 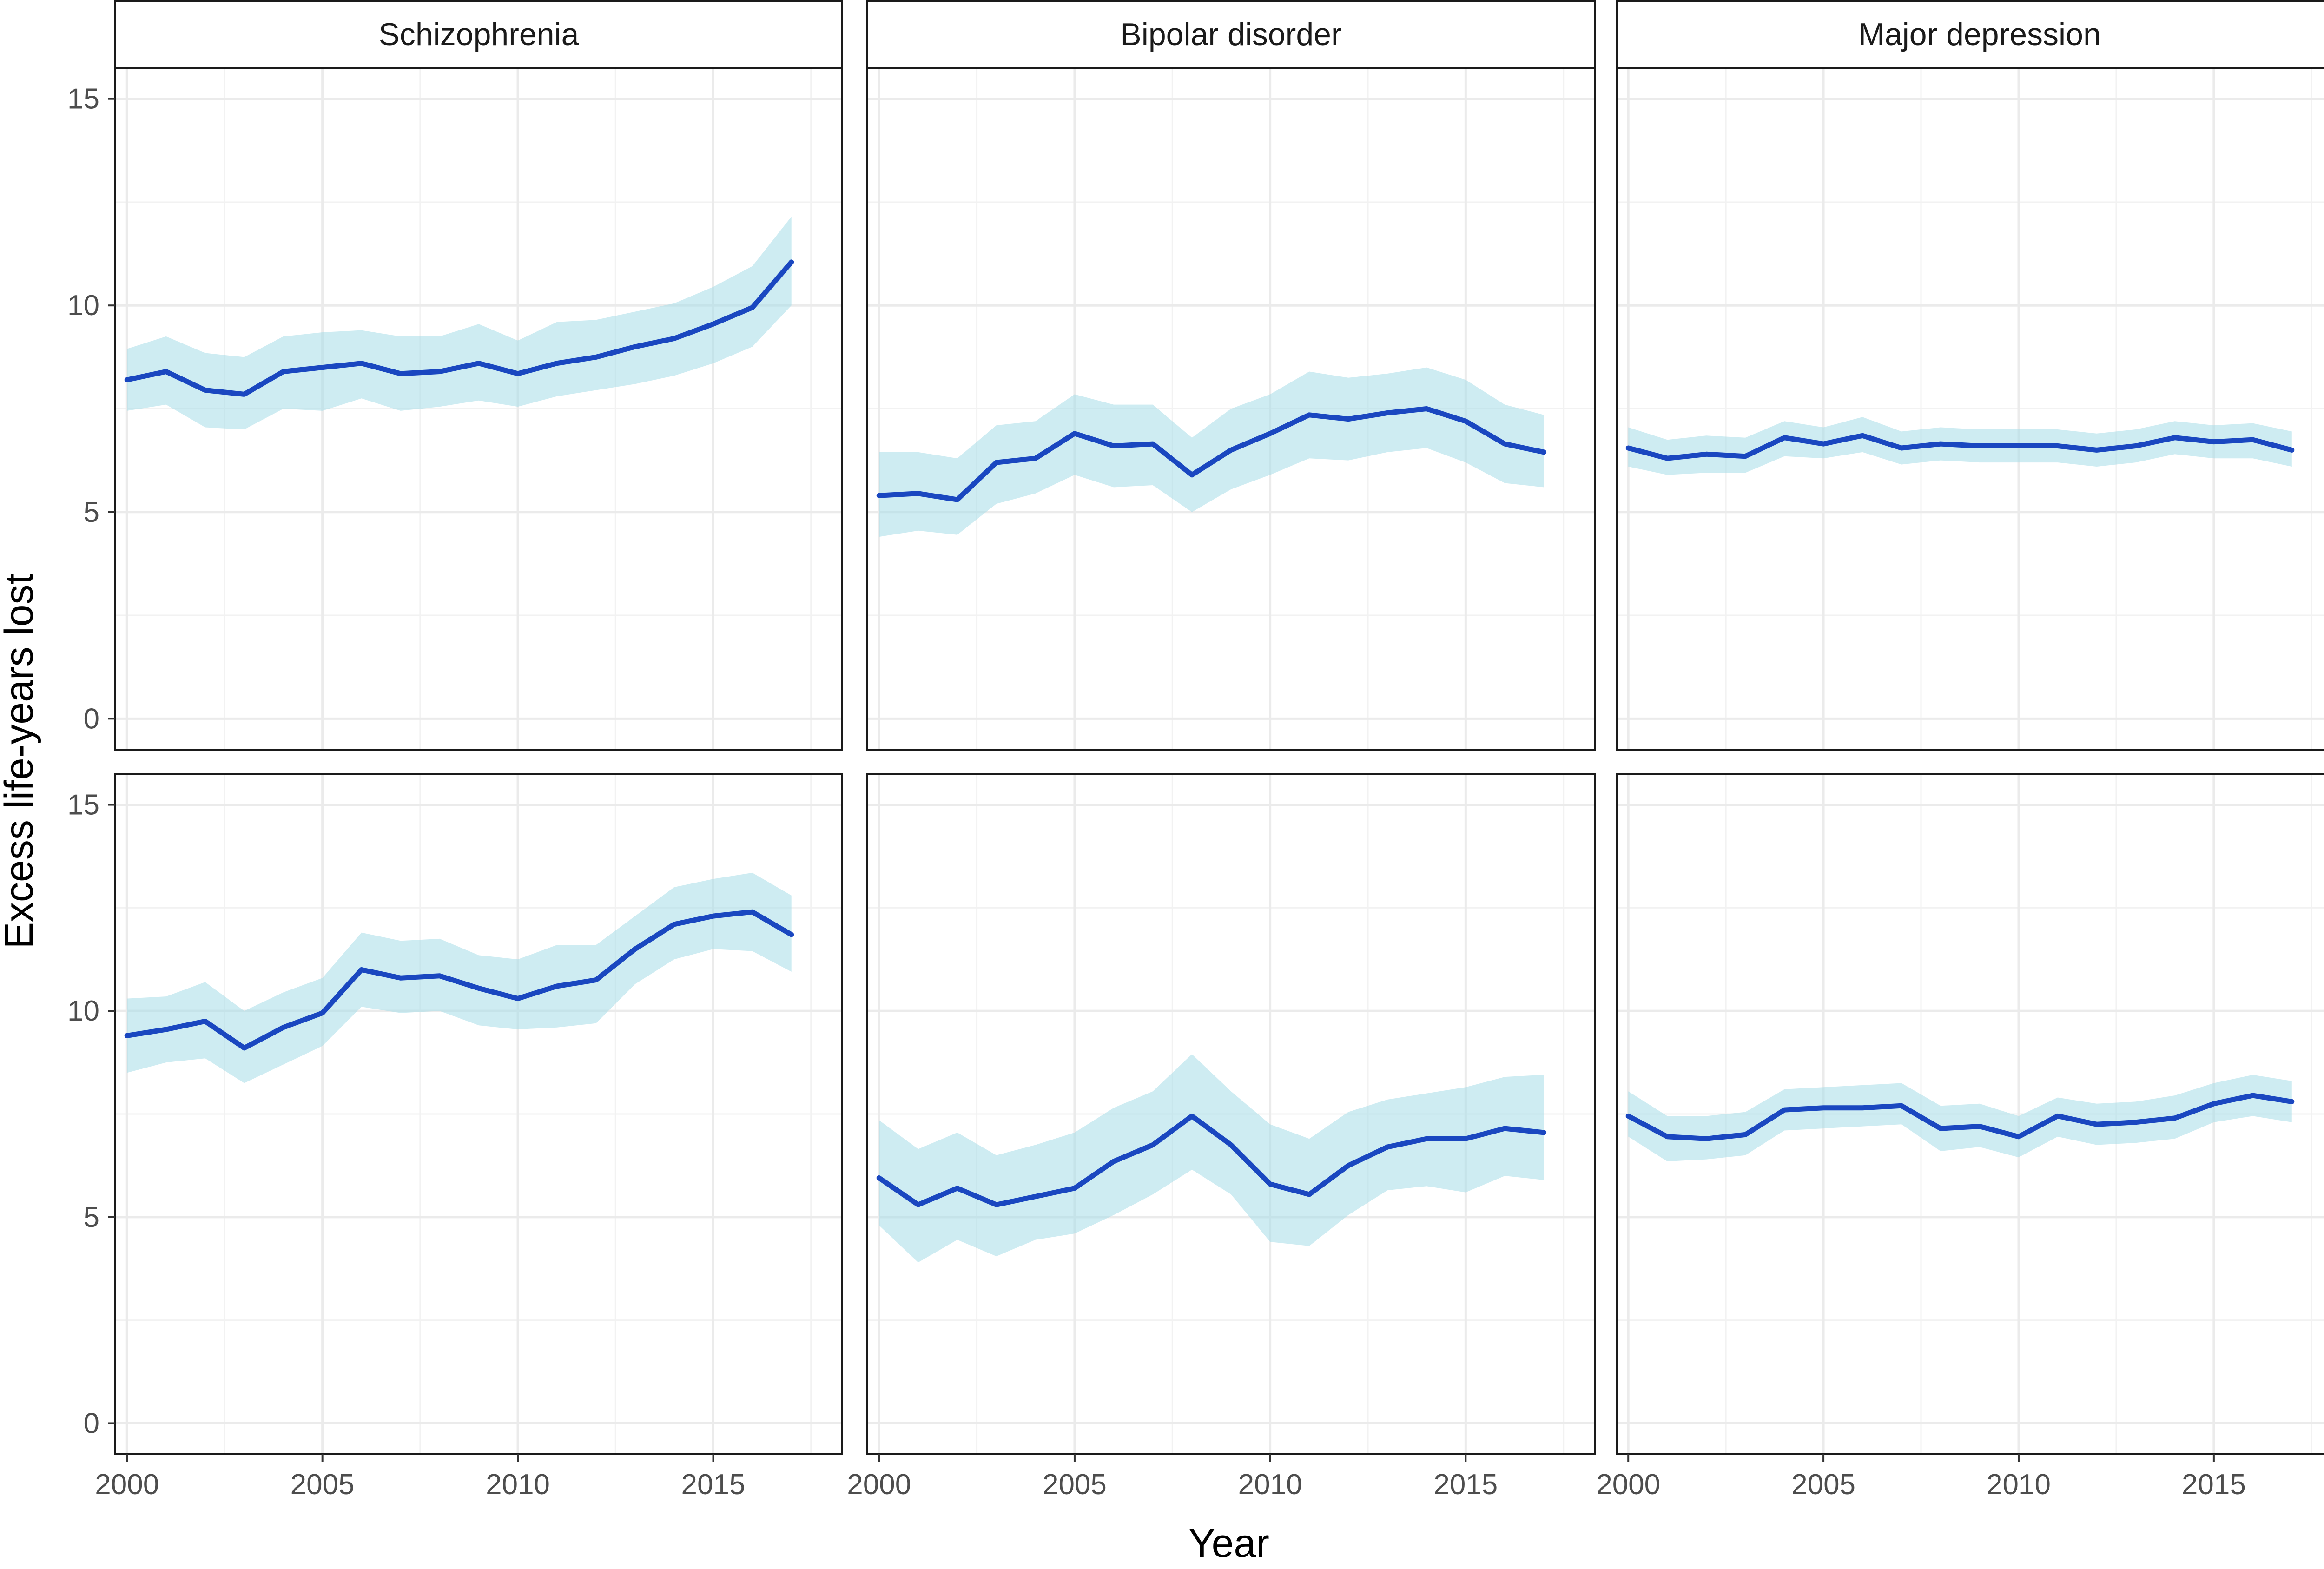 I want to click on panel-bipolar-disorder-female, so click(x=1231, y=409).